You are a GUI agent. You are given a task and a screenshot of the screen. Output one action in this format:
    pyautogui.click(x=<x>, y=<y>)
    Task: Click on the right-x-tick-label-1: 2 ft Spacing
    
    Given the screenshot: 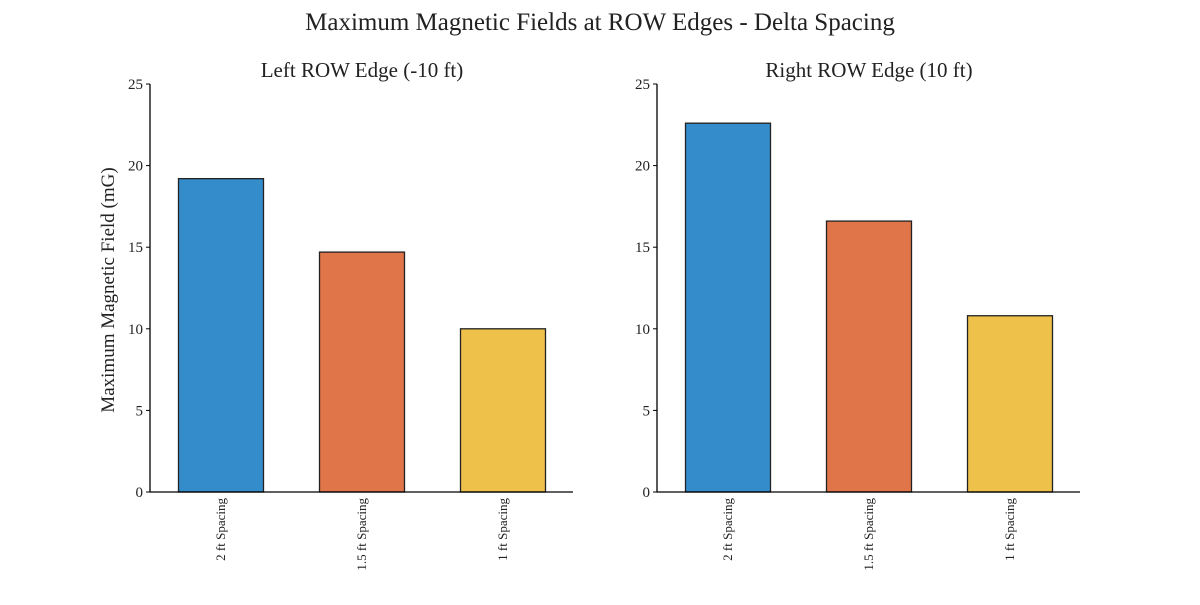 What is the action you would take?
    pyautogui.click(x=727, y=529)
    